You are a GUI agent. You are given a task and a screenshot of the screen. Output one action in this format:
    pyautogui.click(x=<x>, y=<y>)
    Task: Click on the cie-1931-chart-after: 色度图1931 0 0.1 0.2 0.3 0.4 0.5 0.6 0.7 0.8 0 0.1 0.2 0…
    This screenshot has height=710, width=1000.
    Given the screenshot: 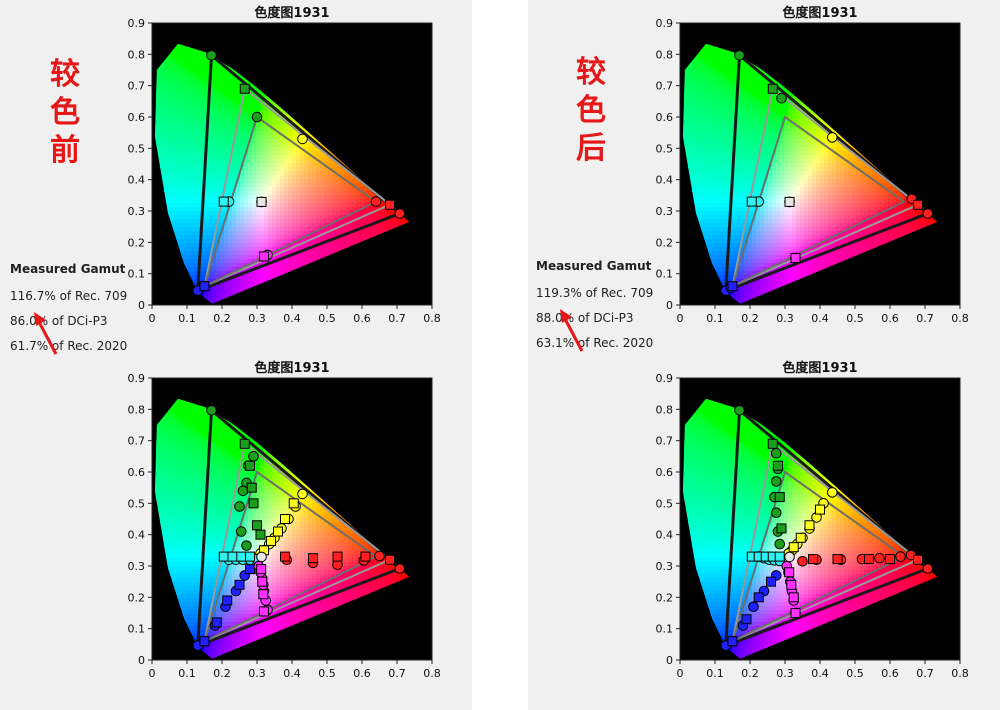 What is the action you would take?
    pyautogui.click(x=812, y=165)
    